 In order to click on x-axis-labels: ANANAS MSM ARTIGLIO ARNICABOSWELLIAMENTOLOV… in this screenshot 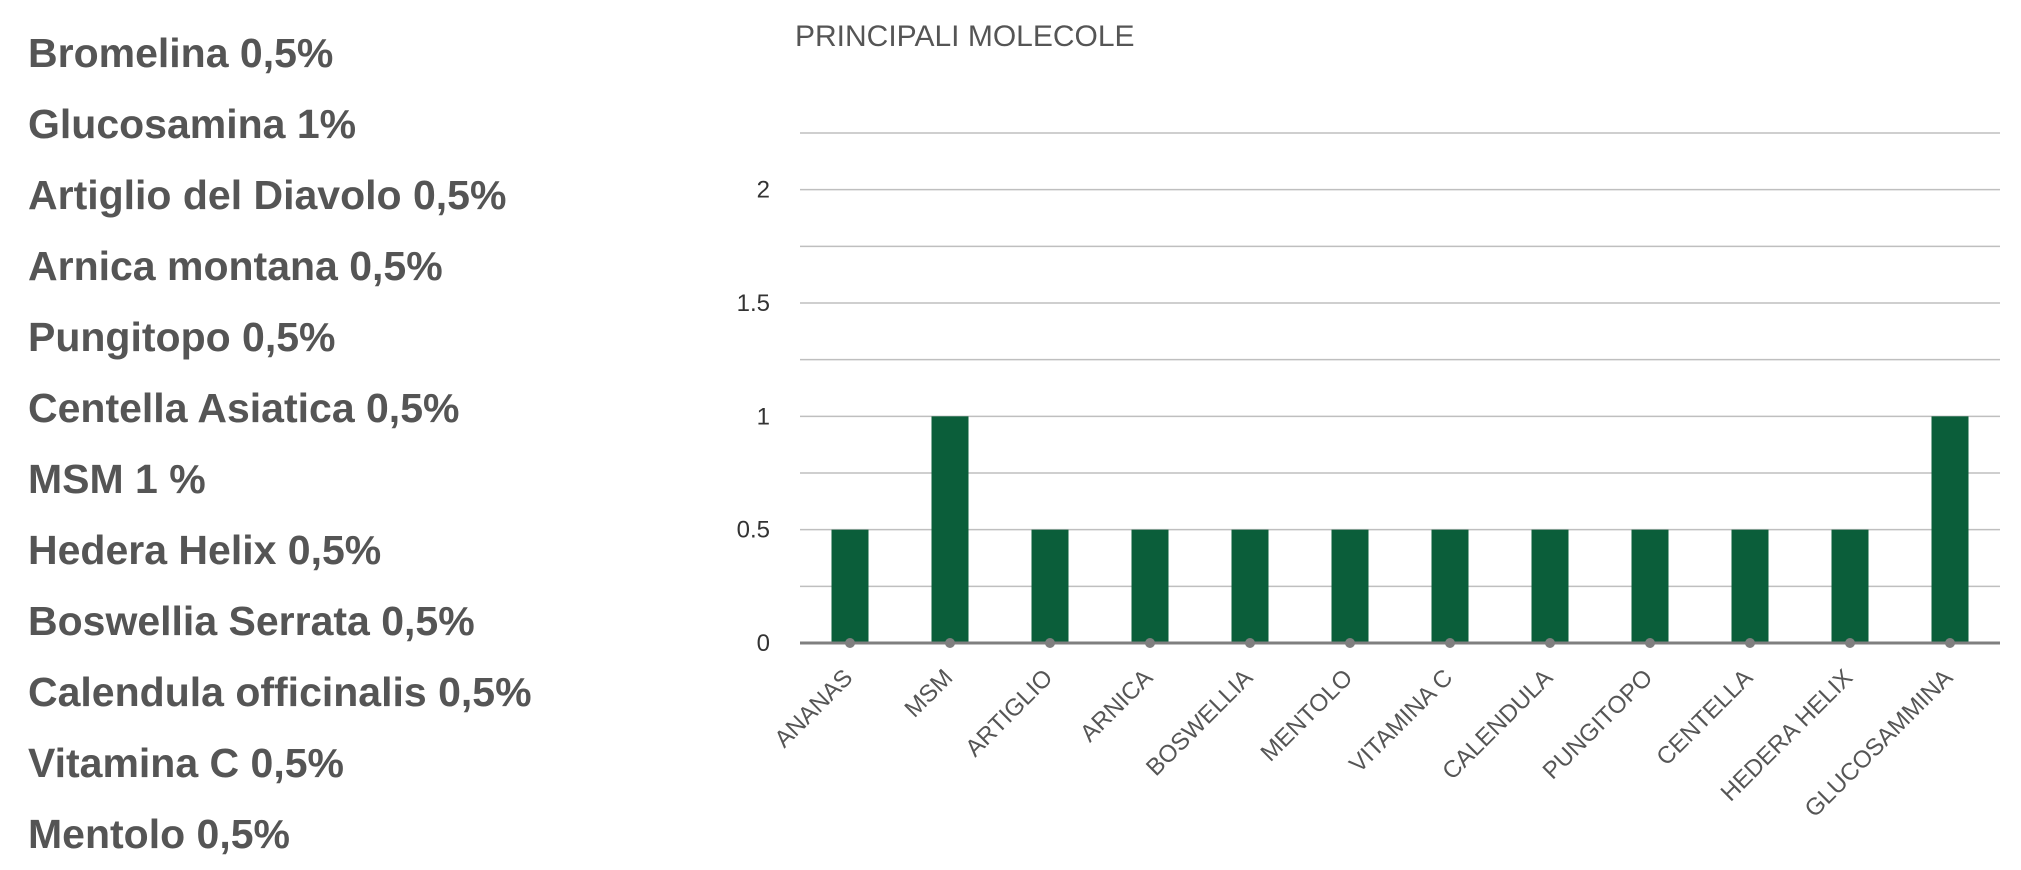, I will do `click(1363, 743)`.